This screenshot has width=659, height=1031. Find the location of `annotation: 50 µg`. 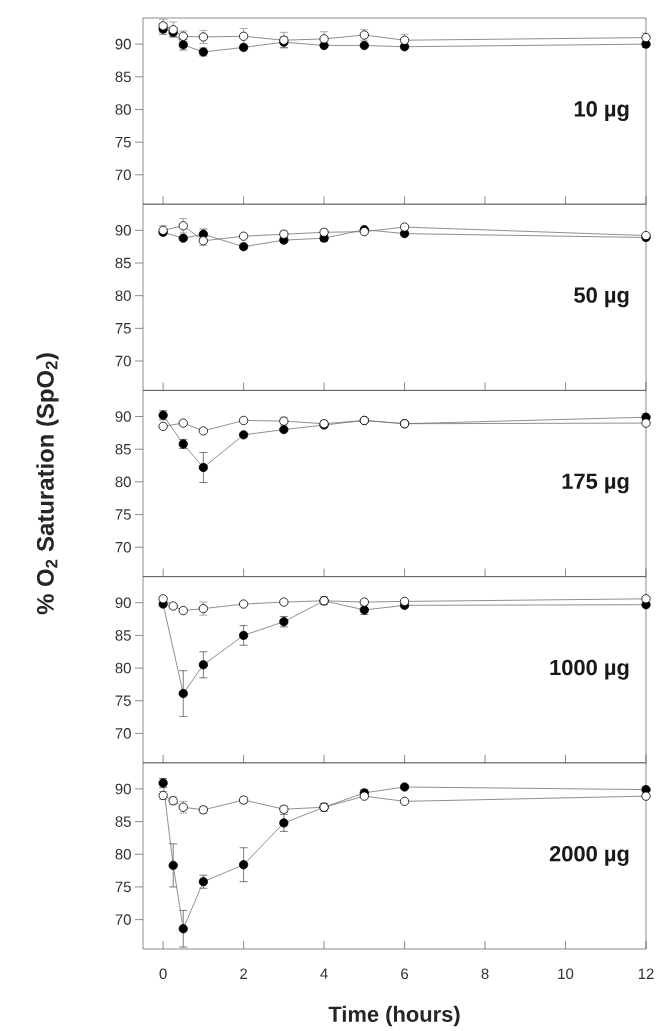

annotation: 50 µg is located at coordinates (601, 297).